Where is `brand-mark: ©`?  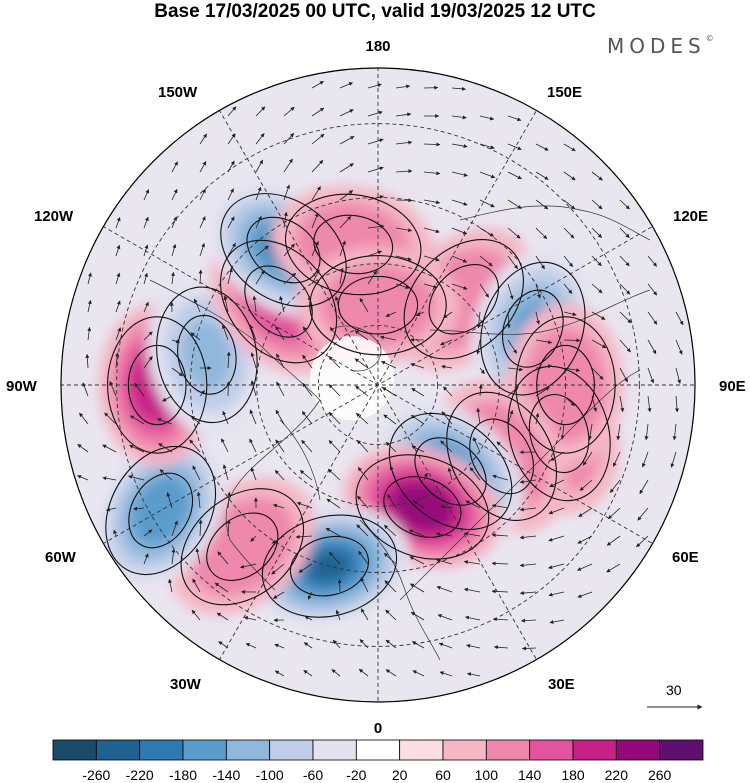 brand-mark: © is located at coordinates (709, 38).